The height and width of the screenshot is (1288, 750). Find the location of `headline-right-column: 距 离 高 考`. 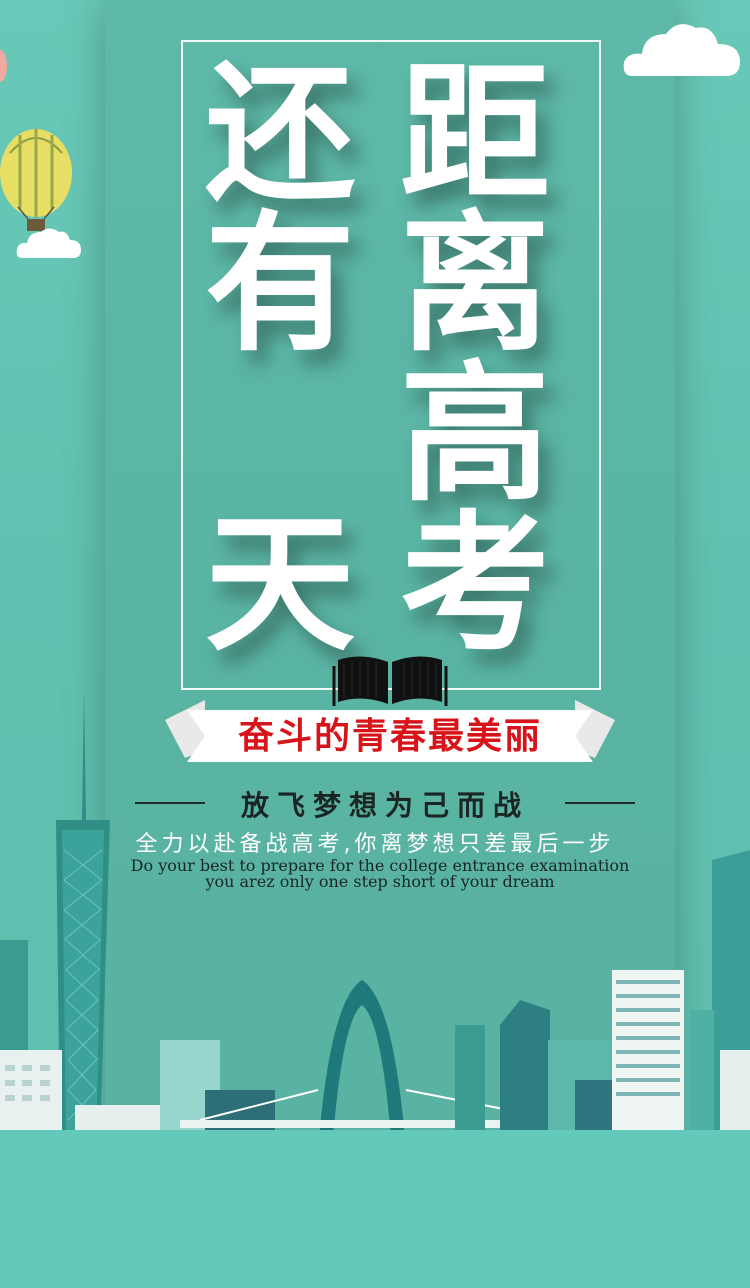

headline-right-column: 距 离 高 考 is located at coordinates (485, 360).